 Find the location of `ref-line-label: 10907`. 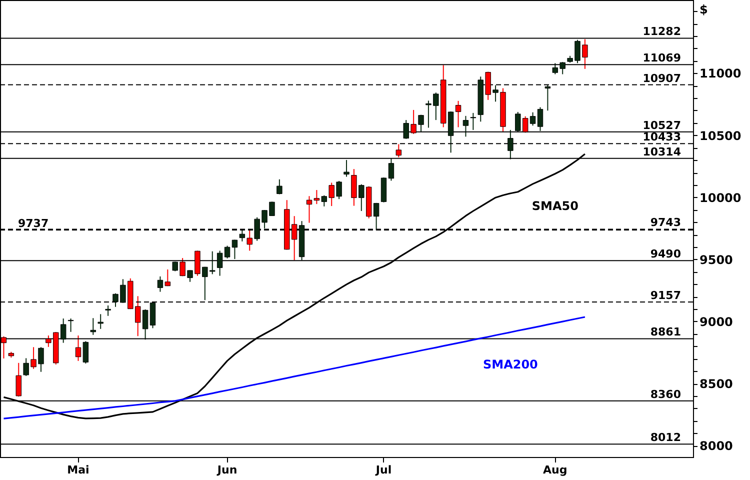

ref-line-label: 10907 is located at coordinates (661, 78).